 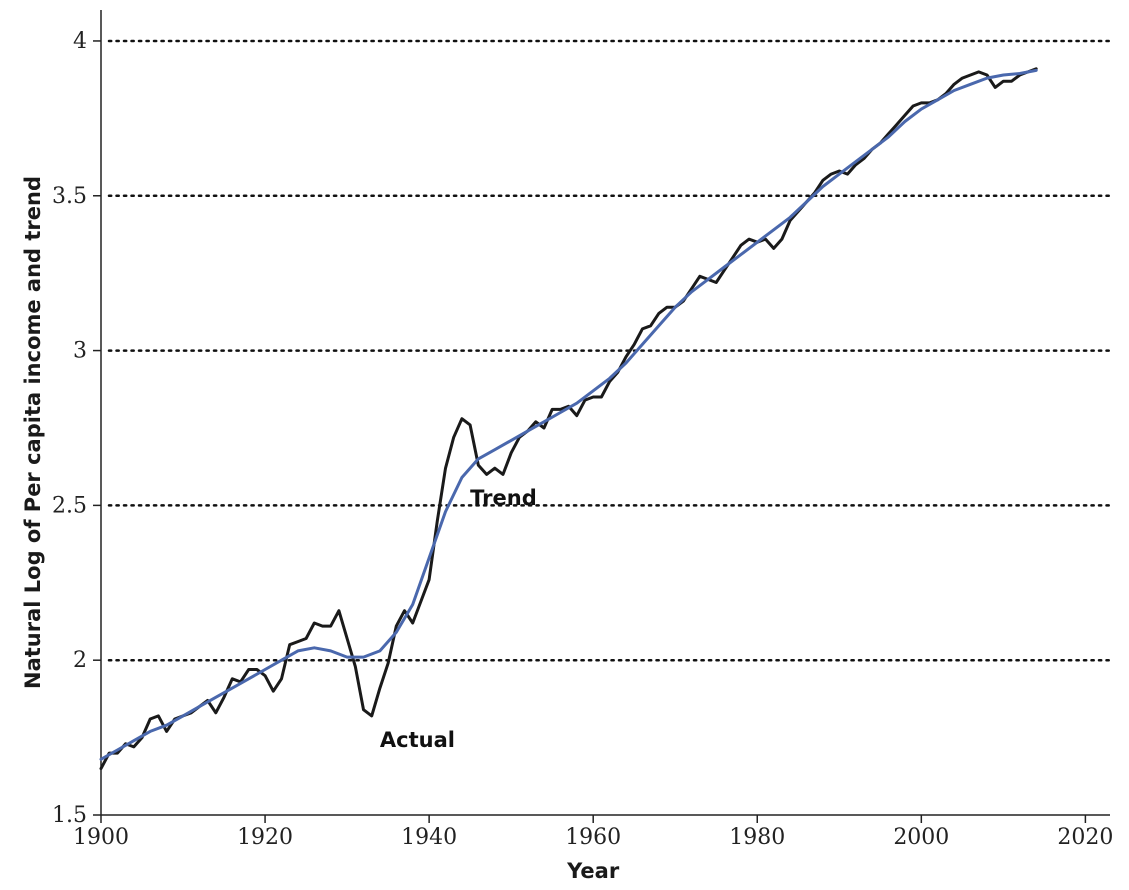 What do you see at coordinates (593, 837) in the screenshot?
I see `x-tick-label: 1960` at bounding box center [593, 837].